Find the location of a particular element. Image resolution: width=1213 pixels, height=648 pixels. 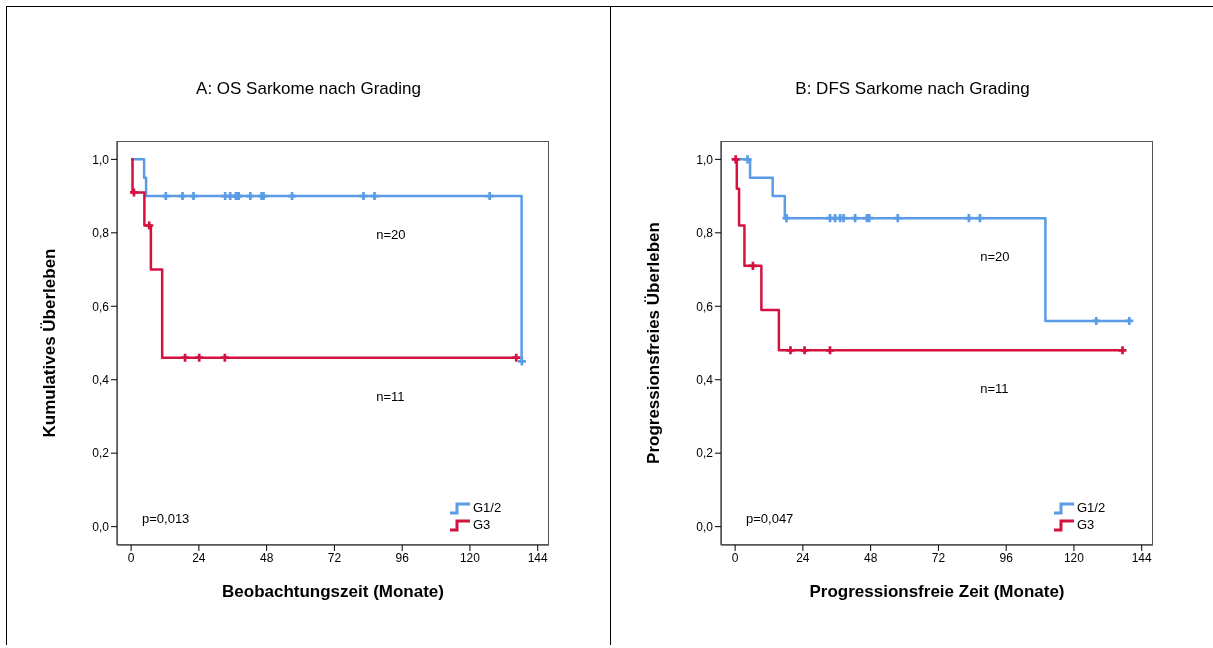

chart-title: B: DFS Sarkome nach Grading is located at coordinates (912, 89).